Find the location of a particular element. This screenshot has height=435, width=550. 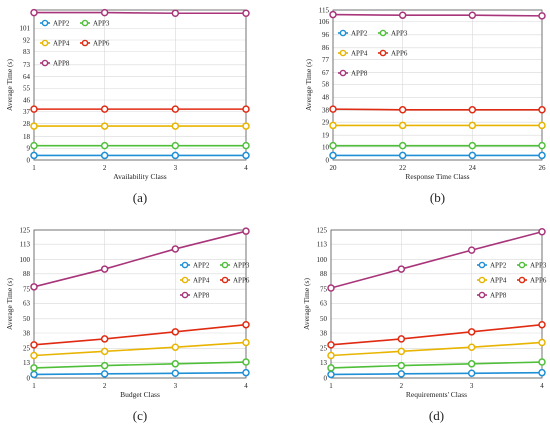

x-axis-label: Response Time Class is located at coordinates (437, 176).